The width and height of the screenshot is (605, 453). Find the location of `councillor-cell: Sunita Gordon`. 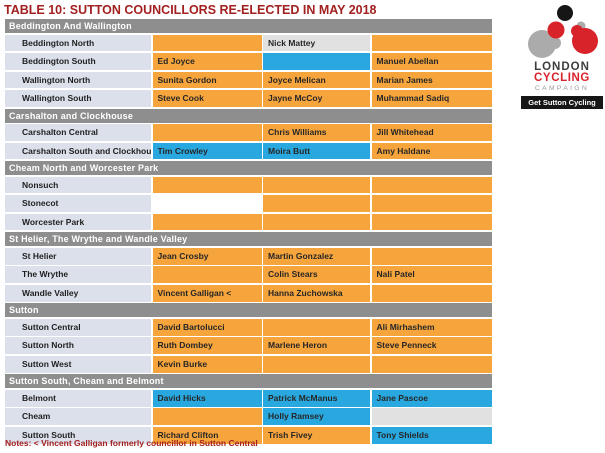

councillor-cell: Sunita Gordon is located at coordinates (207, 80).